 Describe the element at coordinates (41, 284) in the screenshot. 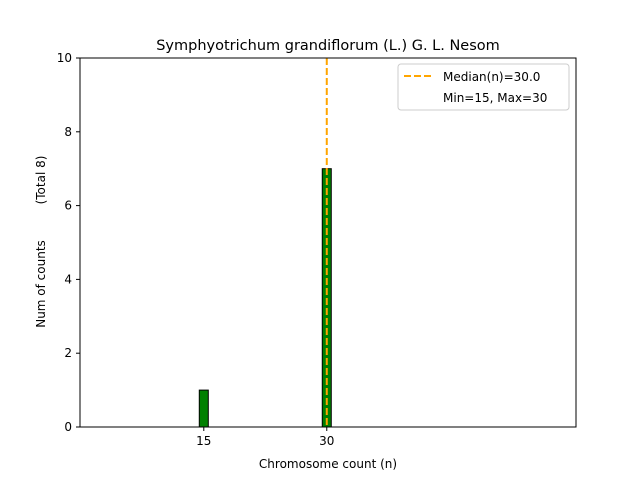

I see `y-axis-label: Num of counts` at that location.